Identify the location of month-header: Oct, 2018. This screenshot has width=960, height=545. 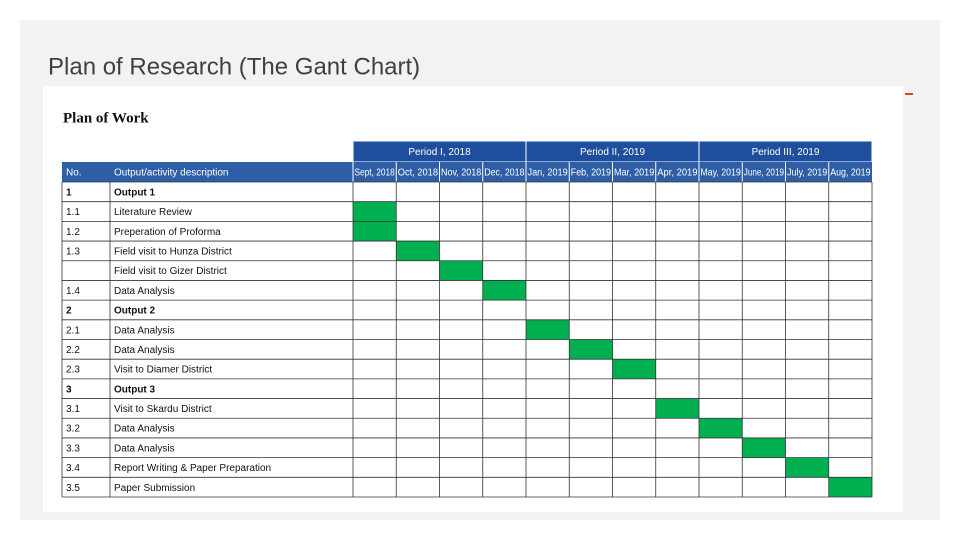
(418, 173).